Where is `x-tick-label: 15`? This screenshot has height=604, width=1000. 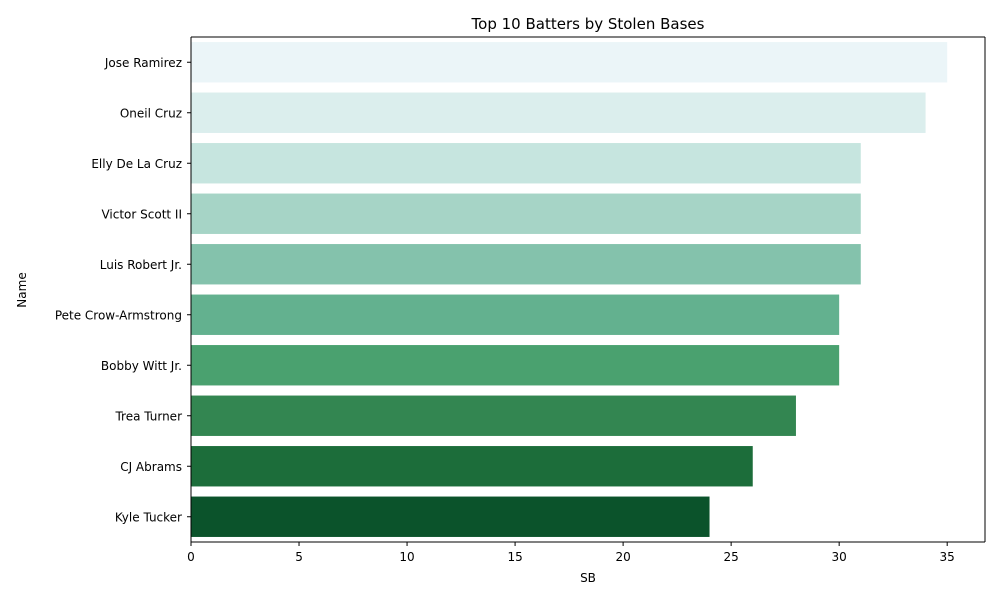
x-tick-label: 15 is located at coordinates (514, 557).